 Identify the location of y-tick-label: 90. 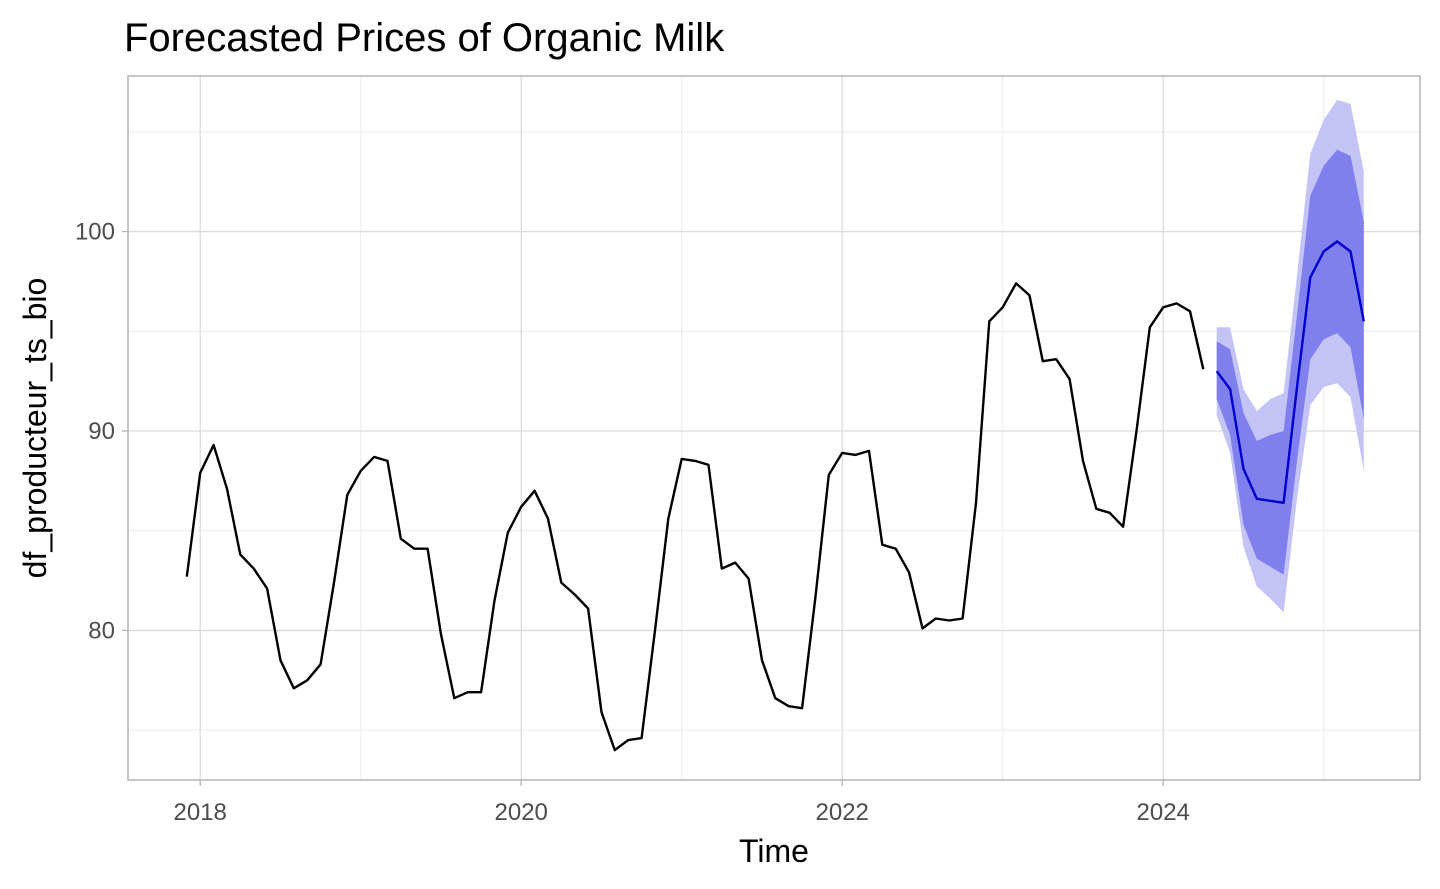
(101, 431).